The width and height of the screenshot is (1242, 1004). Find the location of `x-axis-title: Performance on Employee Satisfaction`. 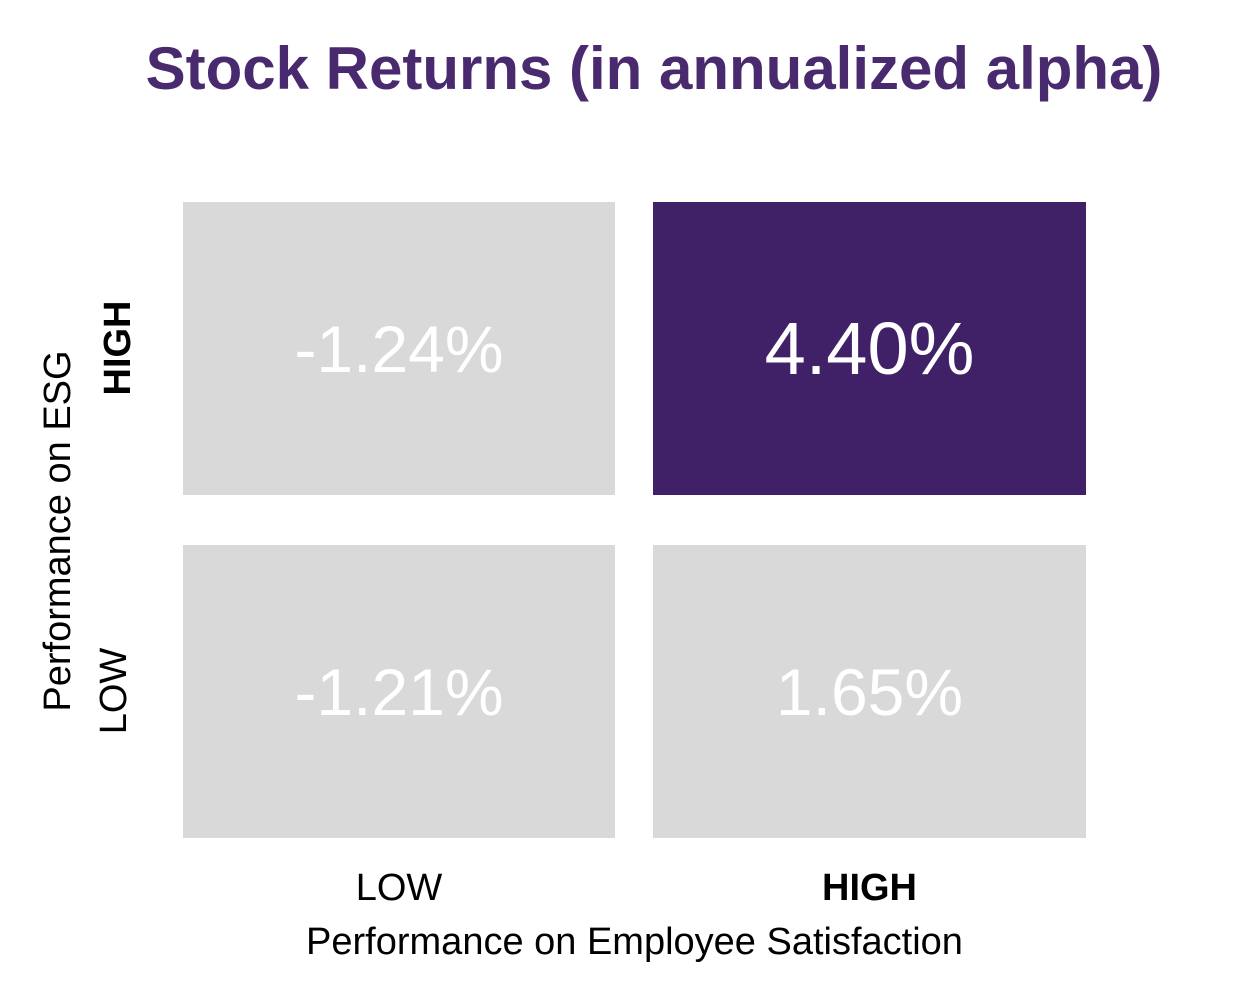

x-axis-title: Performance on Employee Satisfaction is located at coordinates (634, 942).